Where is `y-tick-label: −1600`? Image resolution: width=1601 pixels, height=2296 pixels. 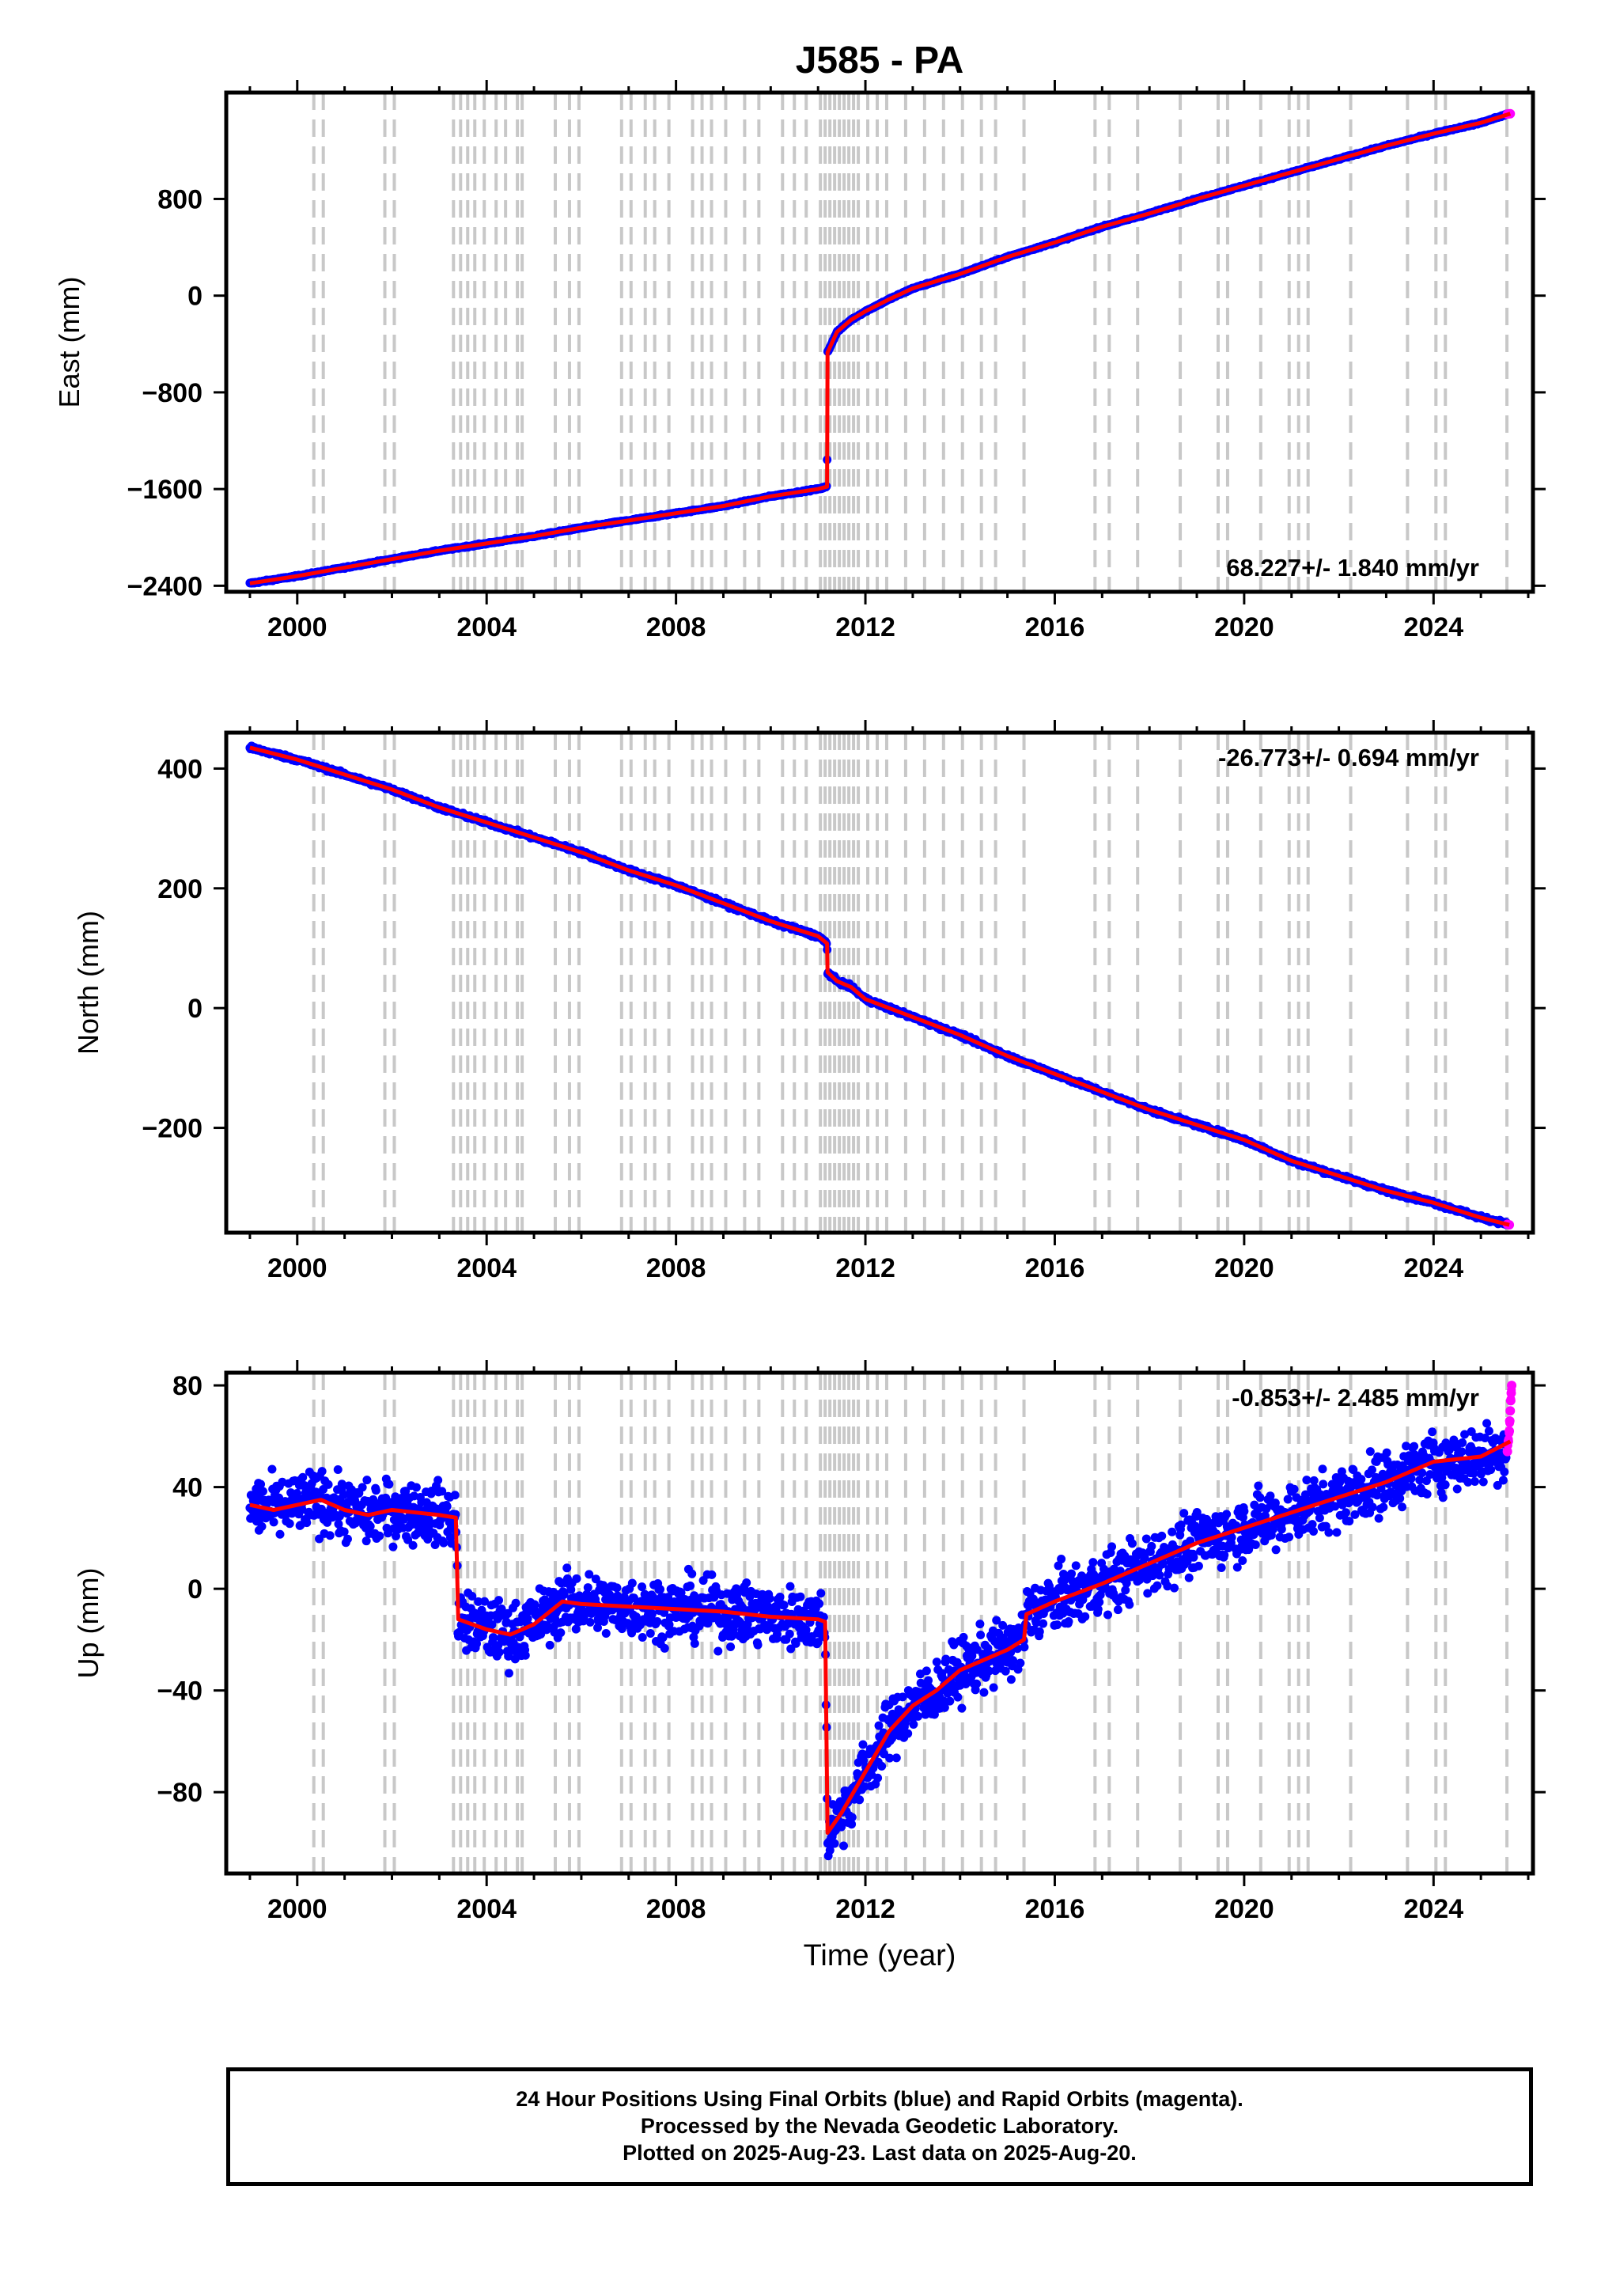
y-tick-label: −1600 is located at coordinates (165, 490).